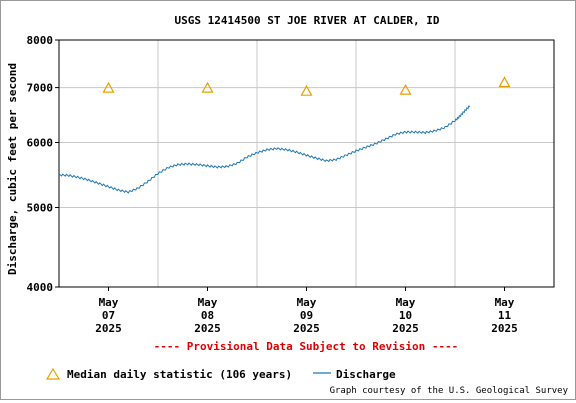  Describe the element at coordinates (505, 315) in the screenshot. I see `x-tick-label: 11` at that location.